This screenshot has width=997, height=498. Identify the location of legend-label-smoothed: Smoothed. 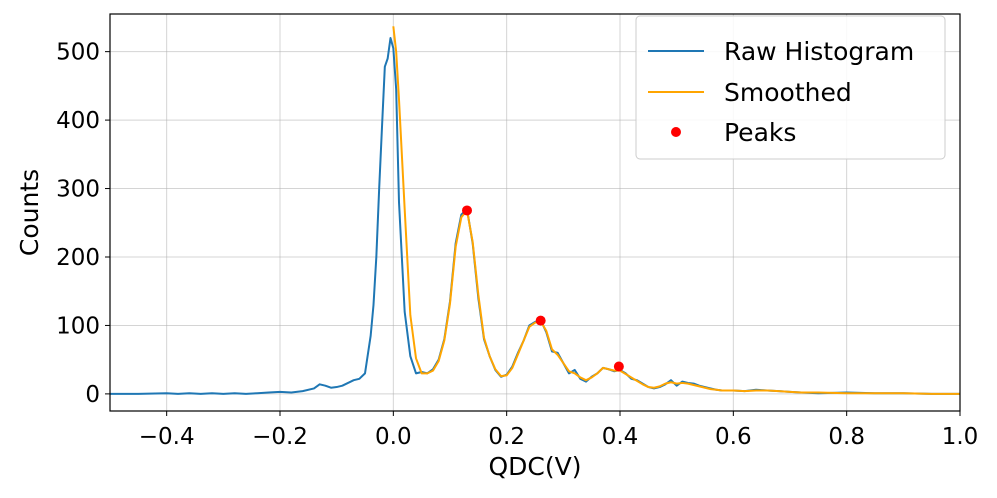
(788, 92).